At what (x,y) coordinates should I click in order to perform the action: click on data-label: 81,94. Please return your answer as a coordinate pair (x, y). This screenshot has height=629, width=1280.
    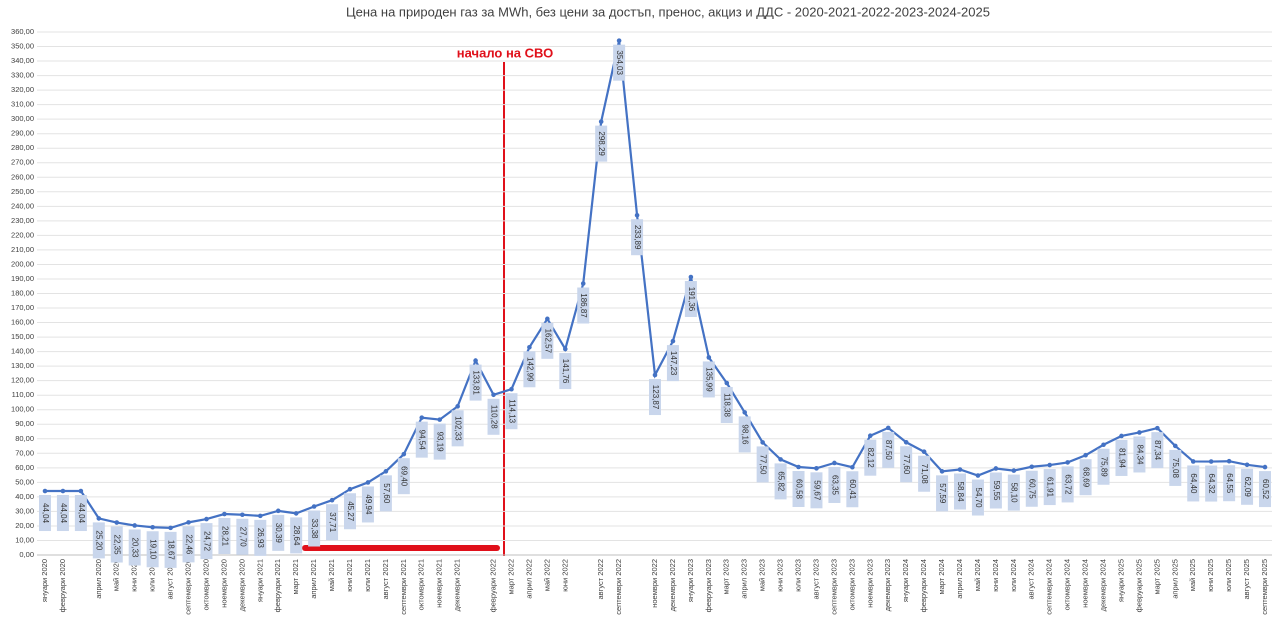
    Looking at the image, I should click on (1121, 457).